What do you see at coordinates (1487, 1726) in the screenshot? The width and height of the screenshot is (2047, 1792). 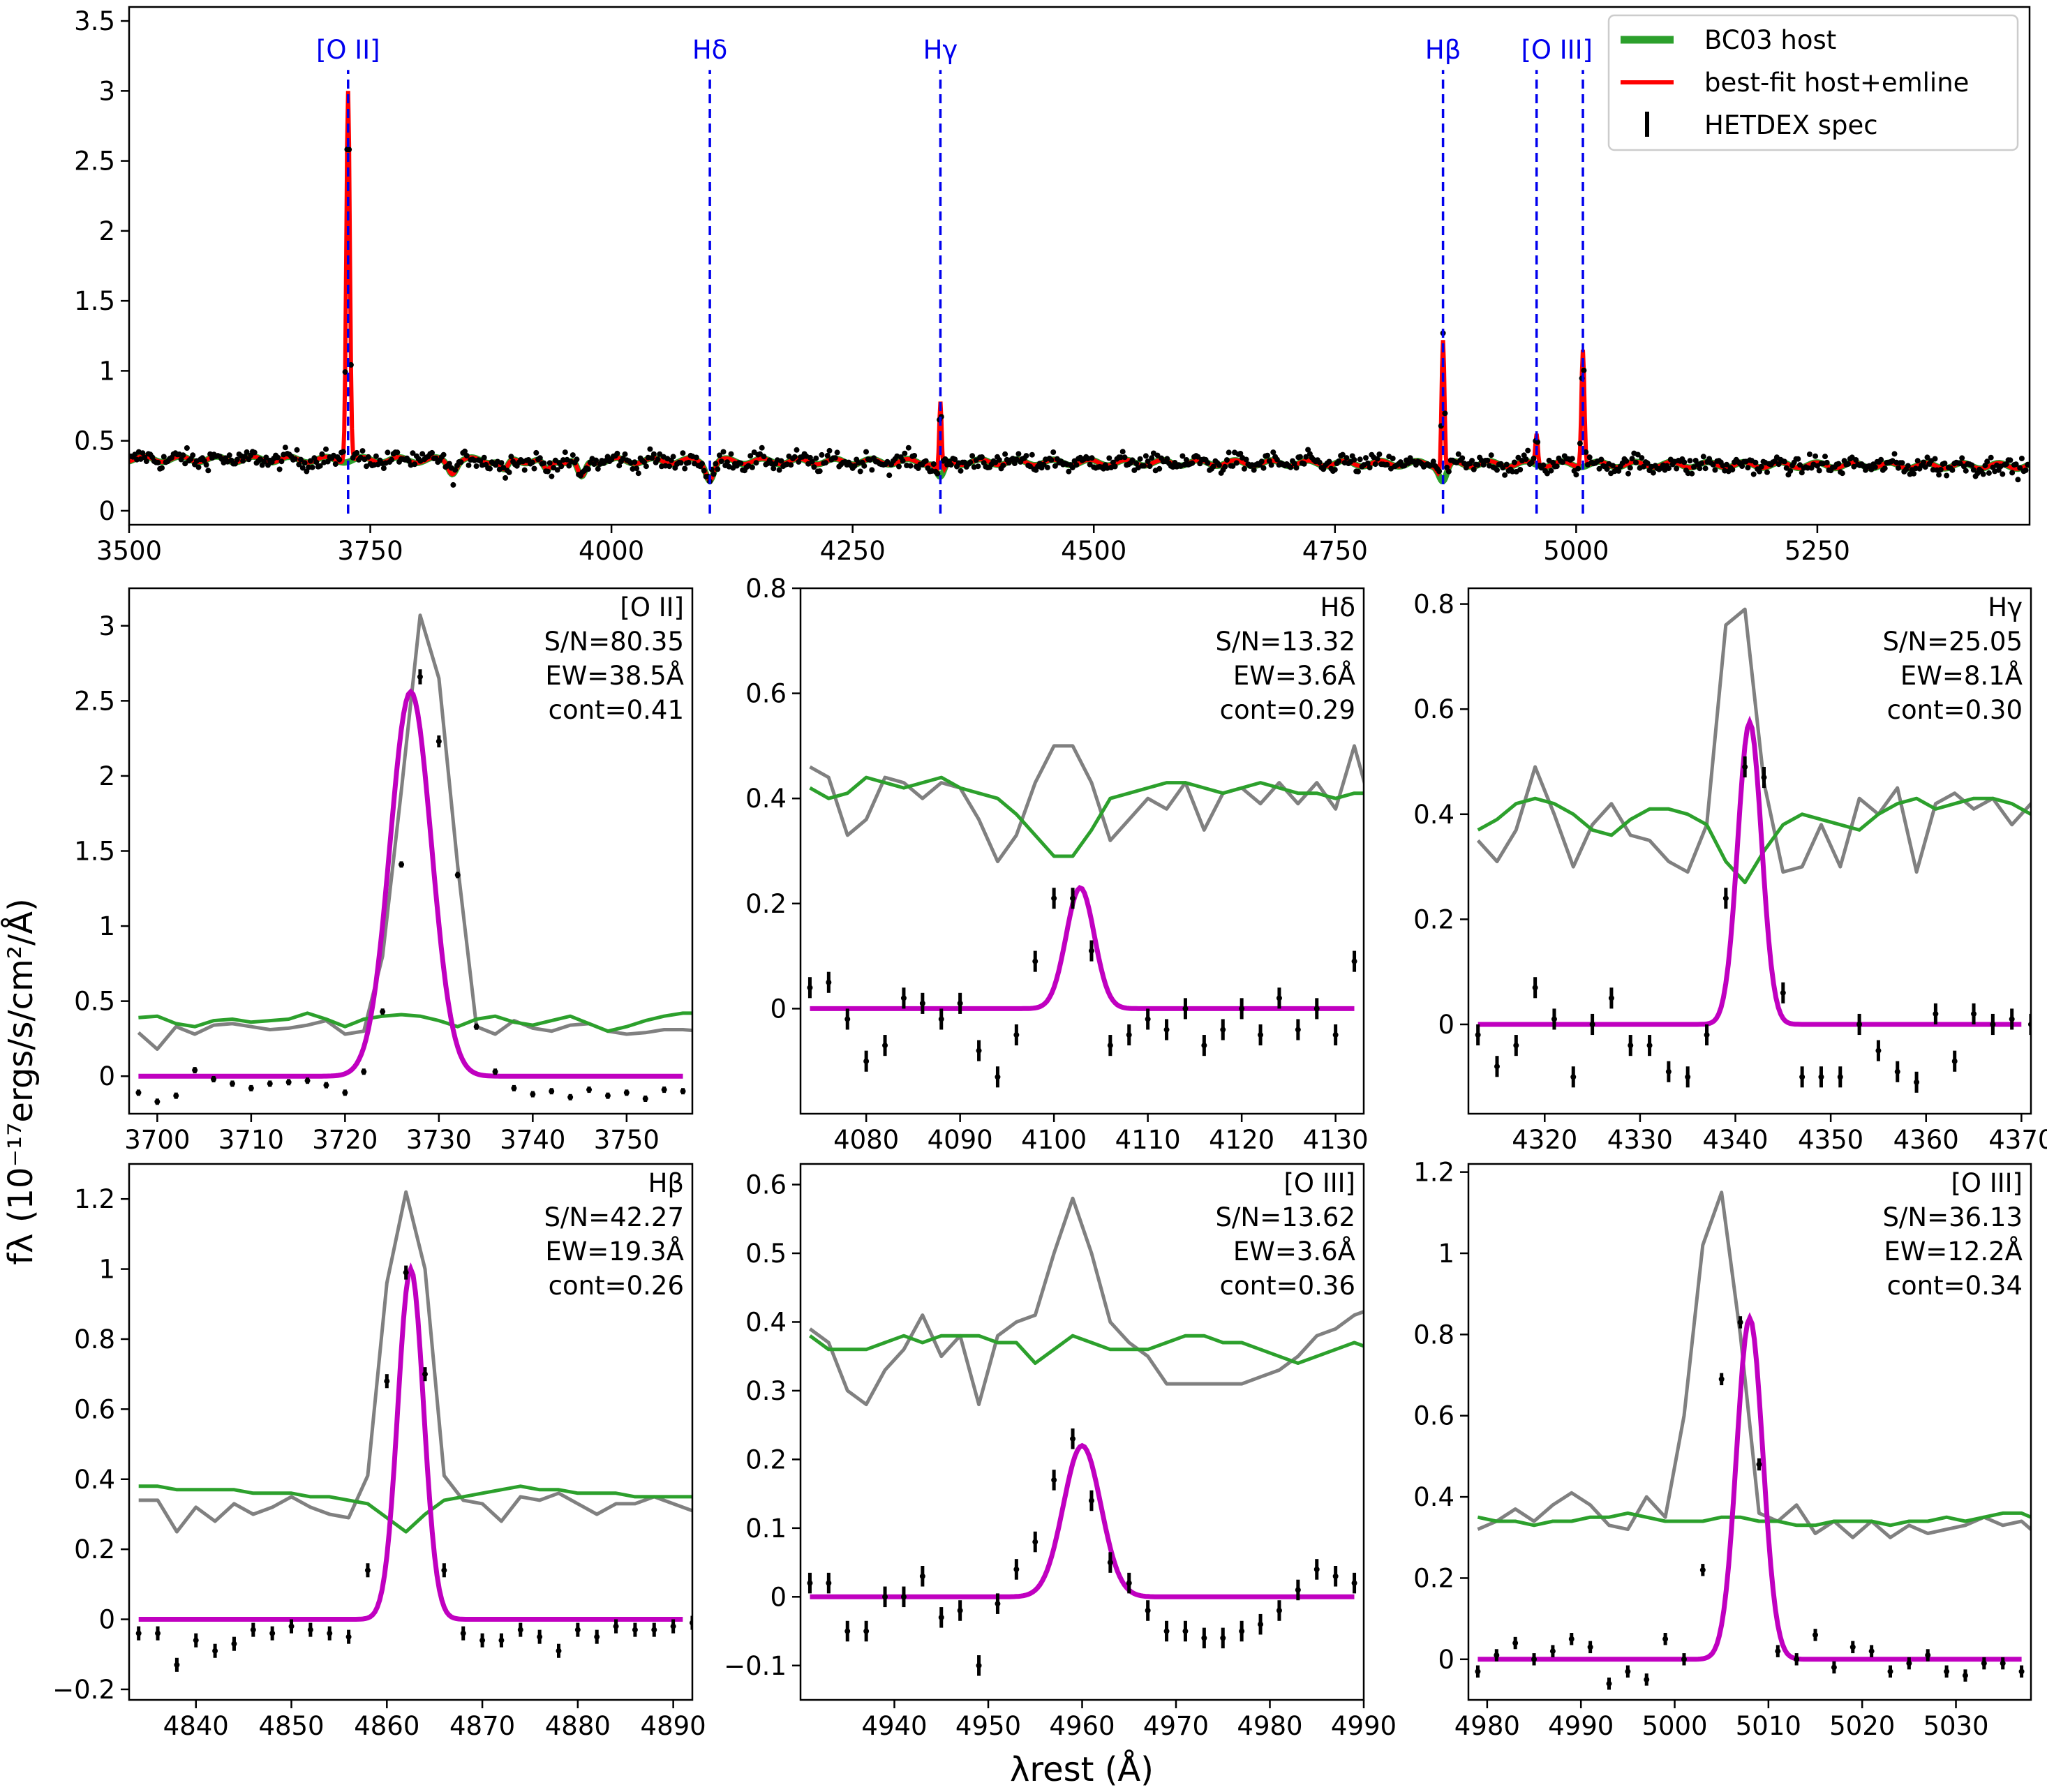 I see `x-tick-label: 4980` at bounding box center [1487, 1726].